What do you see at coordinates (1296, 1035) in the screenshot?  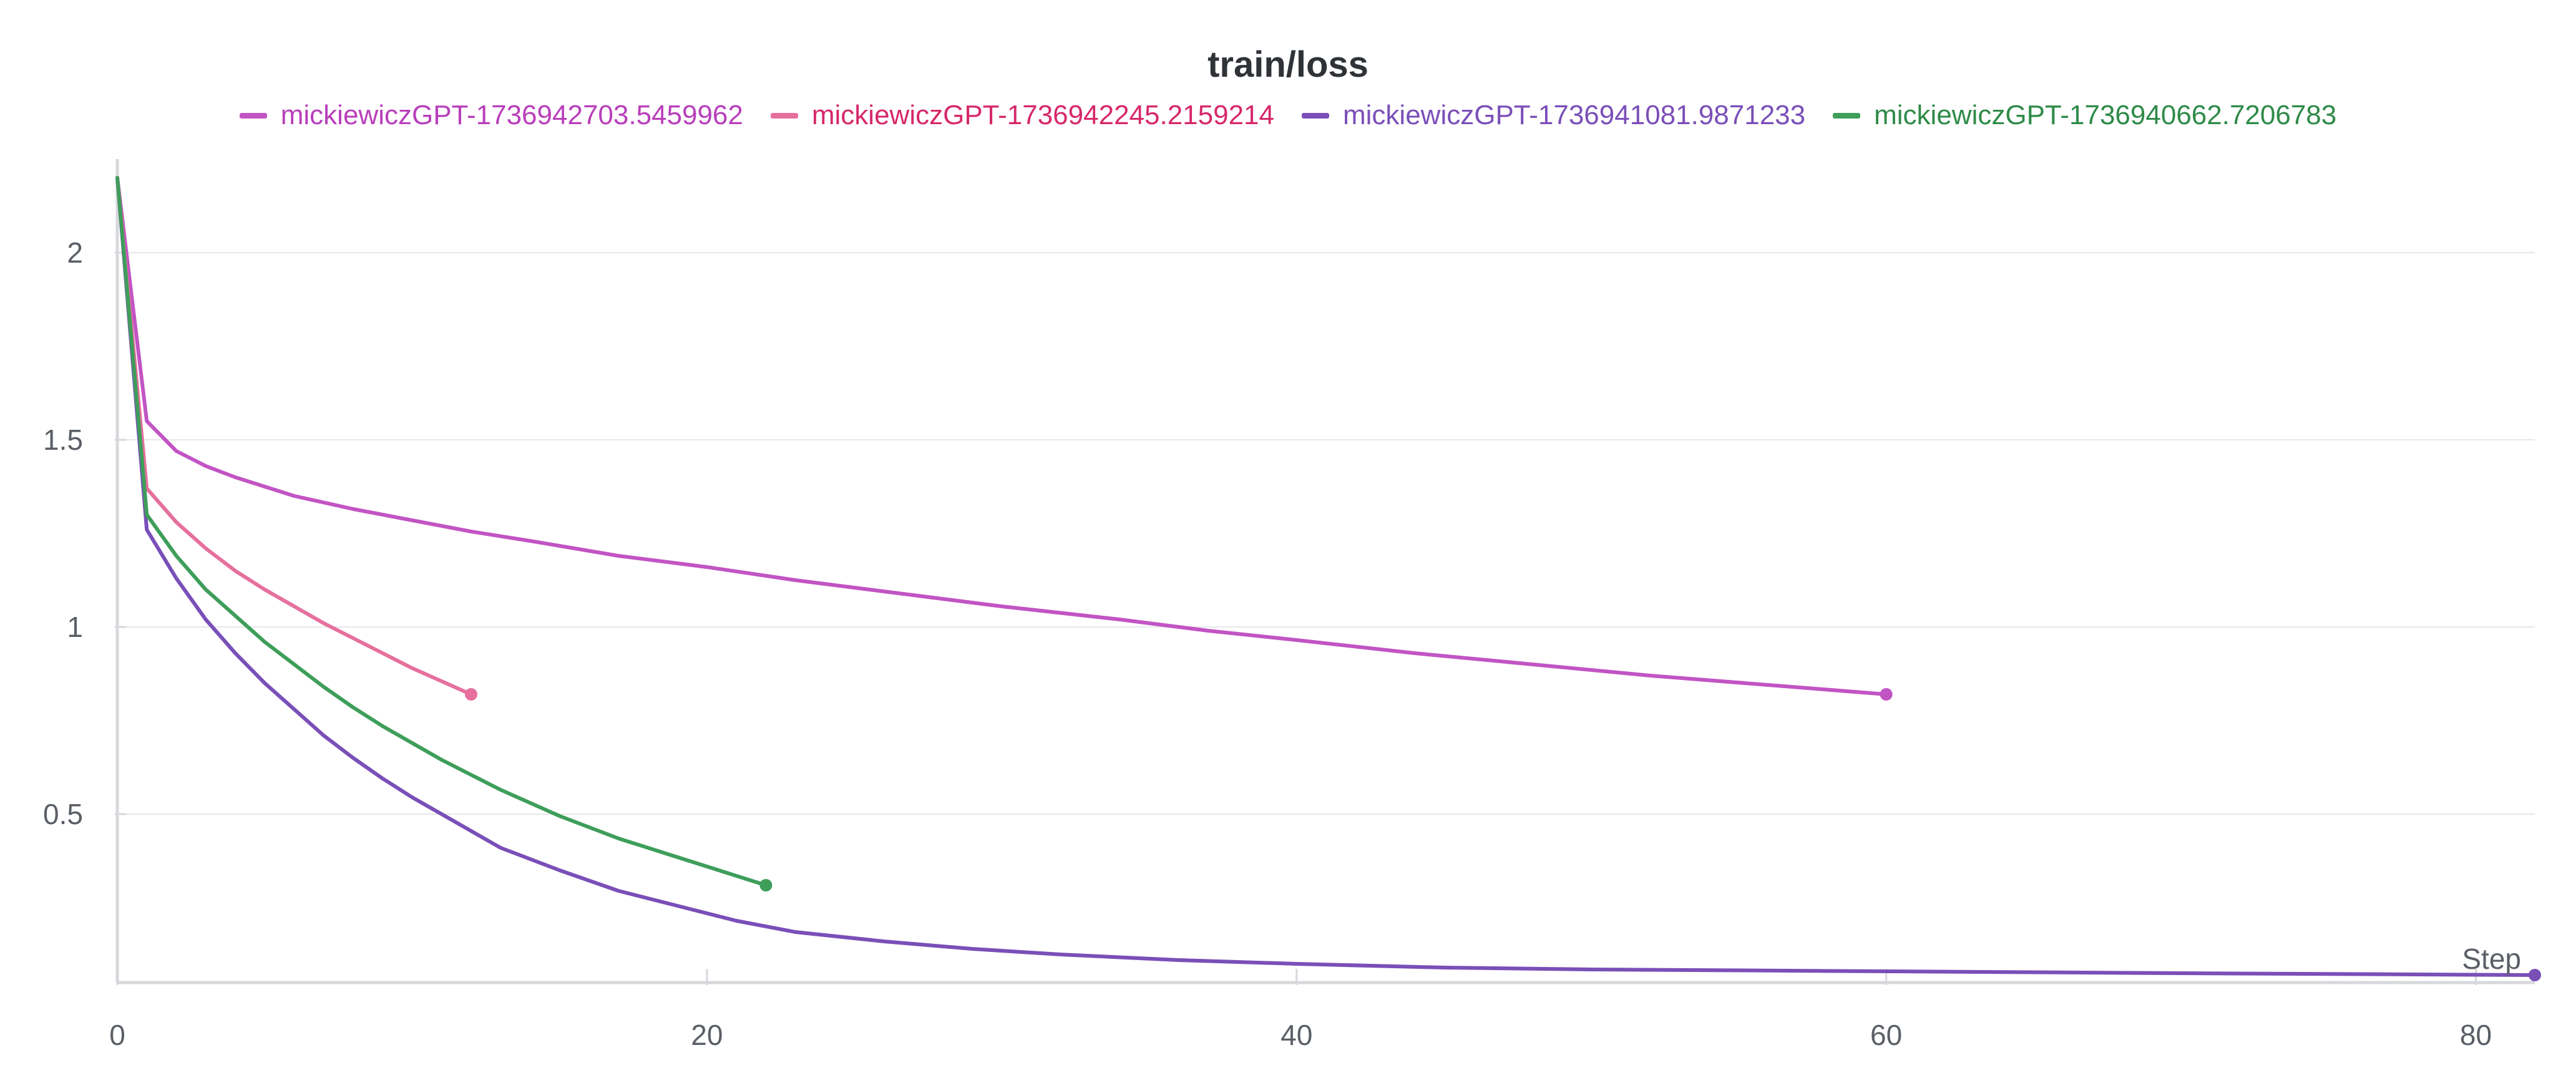 I see `x-tick-label: 40` at bounding box center [1296, 1035].